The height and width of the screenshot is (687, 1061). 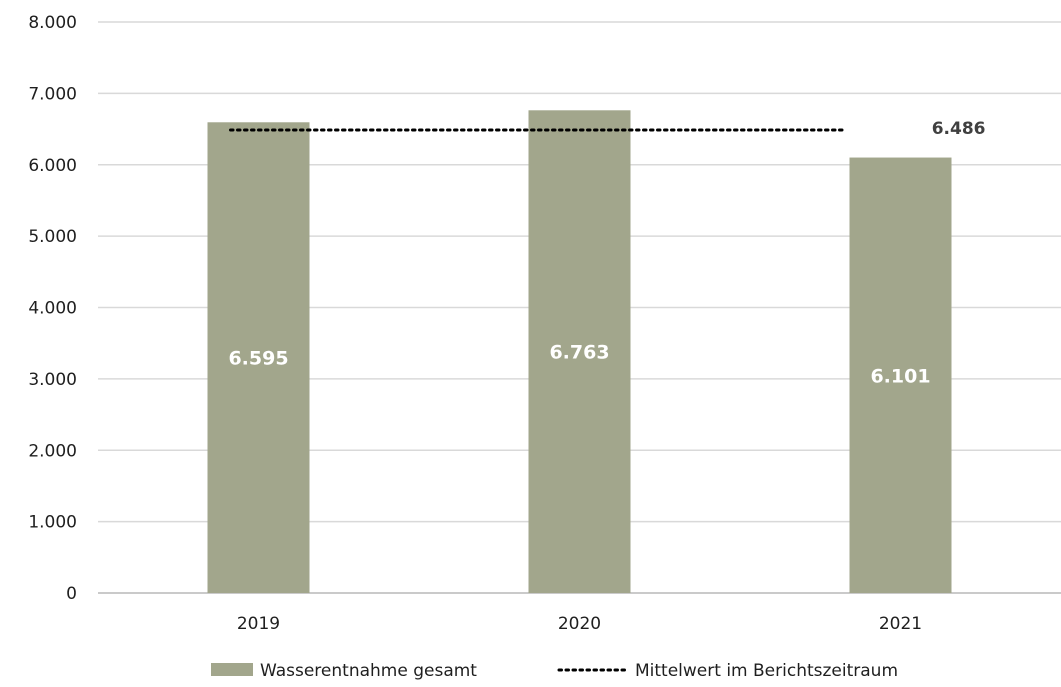 I want to click on average-value-label: 6.486, so click(x=959, y=129).